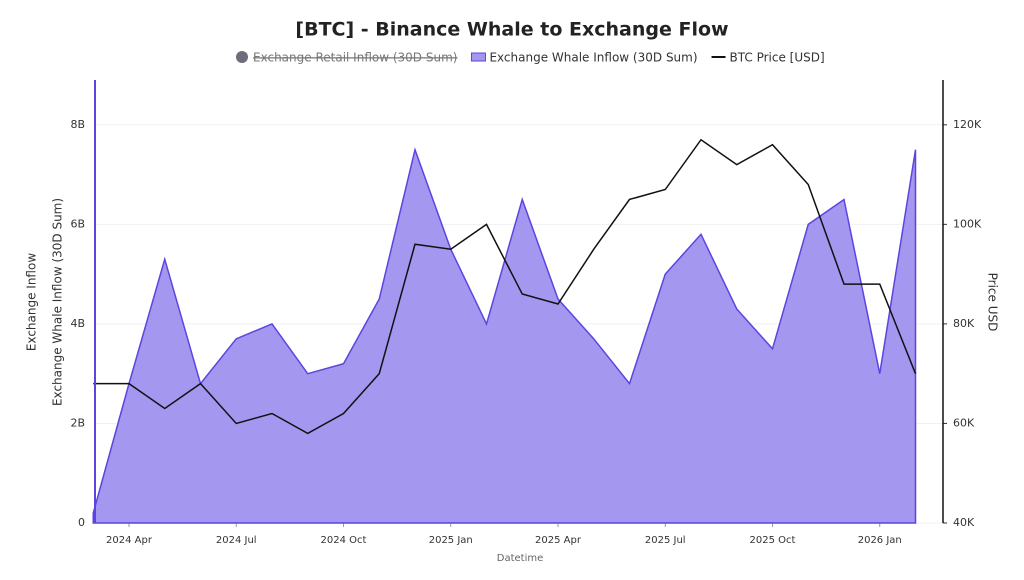 Image resolution: width=1024 pixels, height=580 pixels. Describe the element at coordinates (81, 522) in the screenshot. I see `y-tick-label: 0` at that location.